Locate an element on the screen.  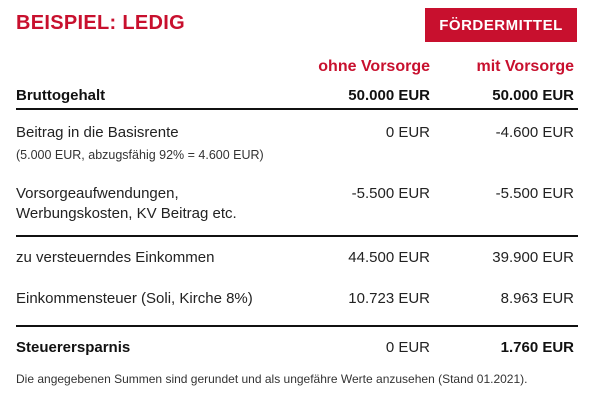
page-title: BEISPIEL: LEDIG is located at coordinates (100, 23).